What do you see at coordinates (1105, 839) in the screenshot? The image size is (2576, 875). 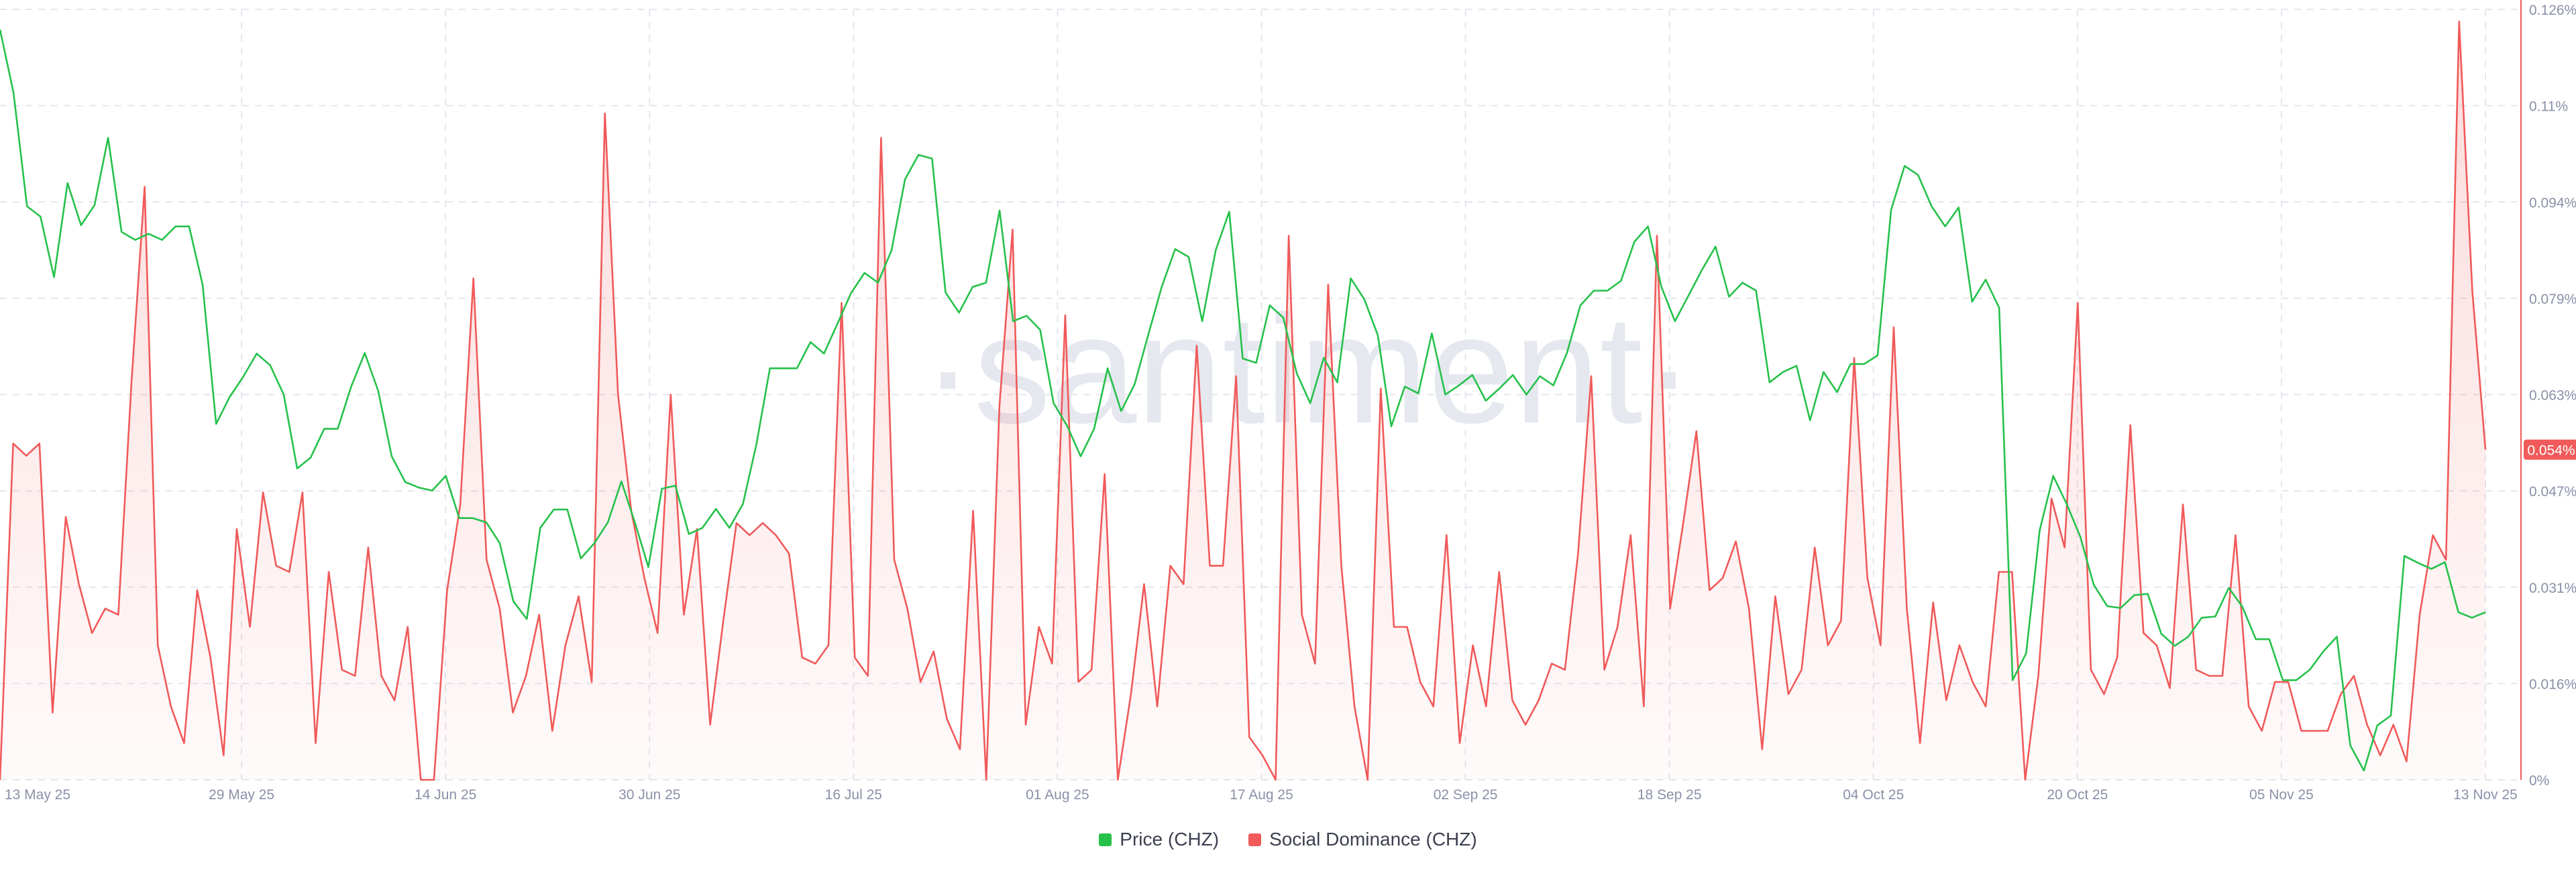 I see `legend-swatch-price` at bounding box center [1105, 839].